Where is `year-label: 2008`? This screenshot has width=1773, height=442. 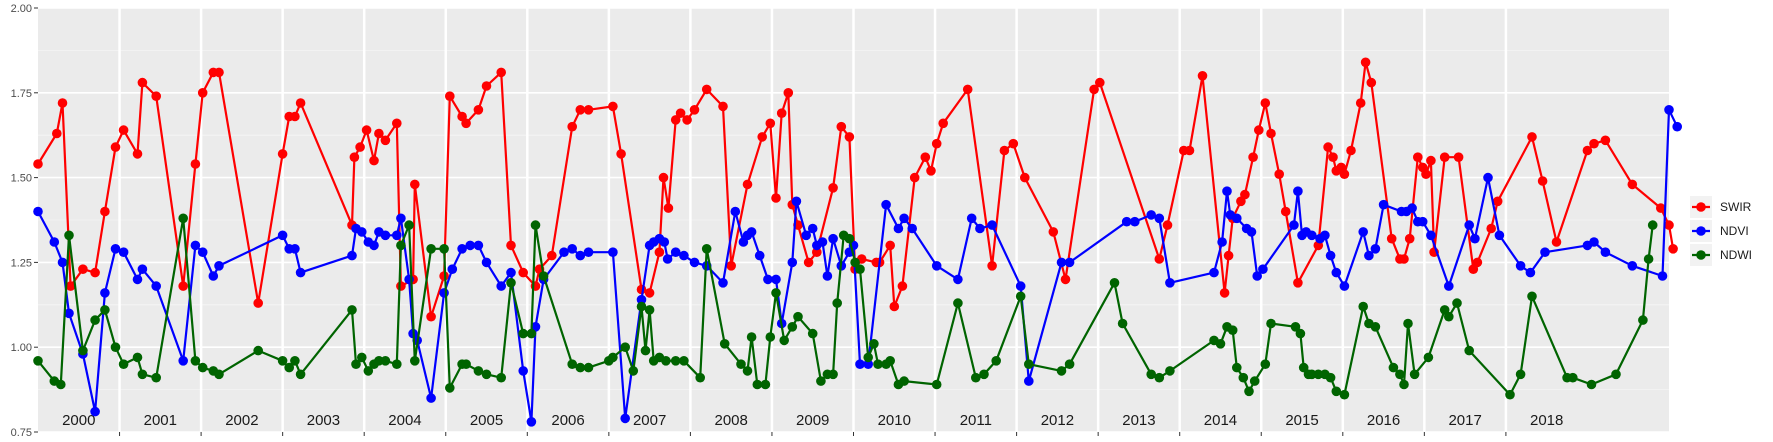
year-label: 2008 is located at coordinates (730, 420).